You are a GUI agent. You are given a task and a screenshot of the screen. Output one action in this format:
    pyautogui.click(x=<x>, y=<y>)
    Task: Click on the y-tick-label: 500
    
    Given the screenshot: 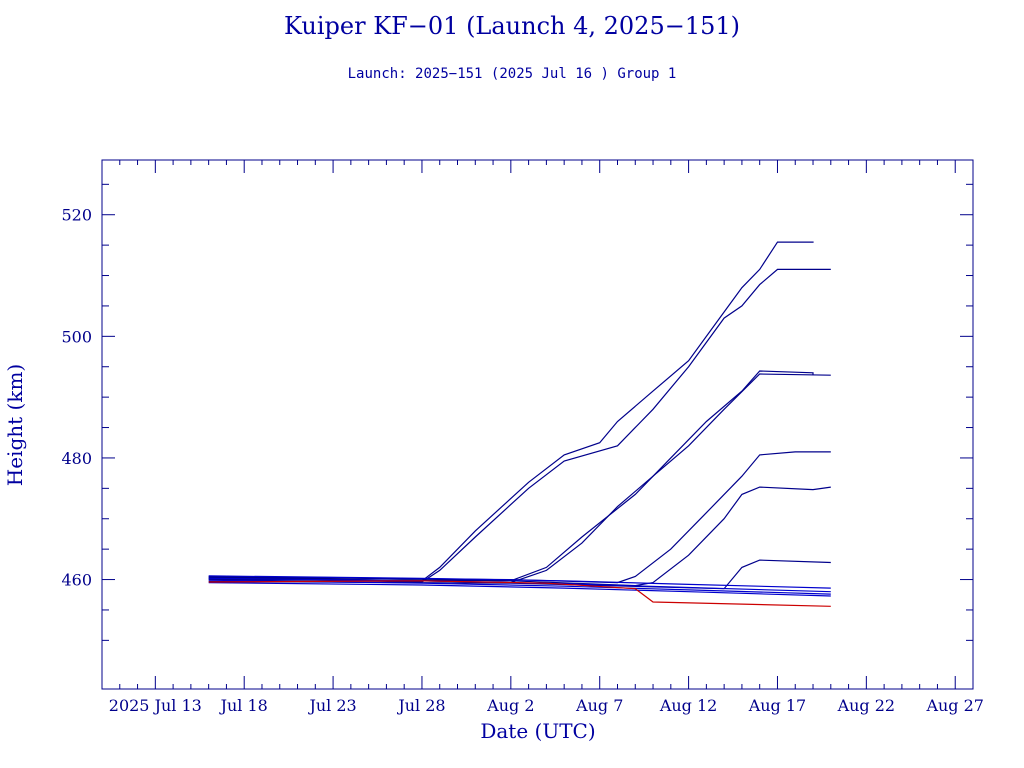 What is the action you would take?
    pyautogui.click(x=76, y=336)
    